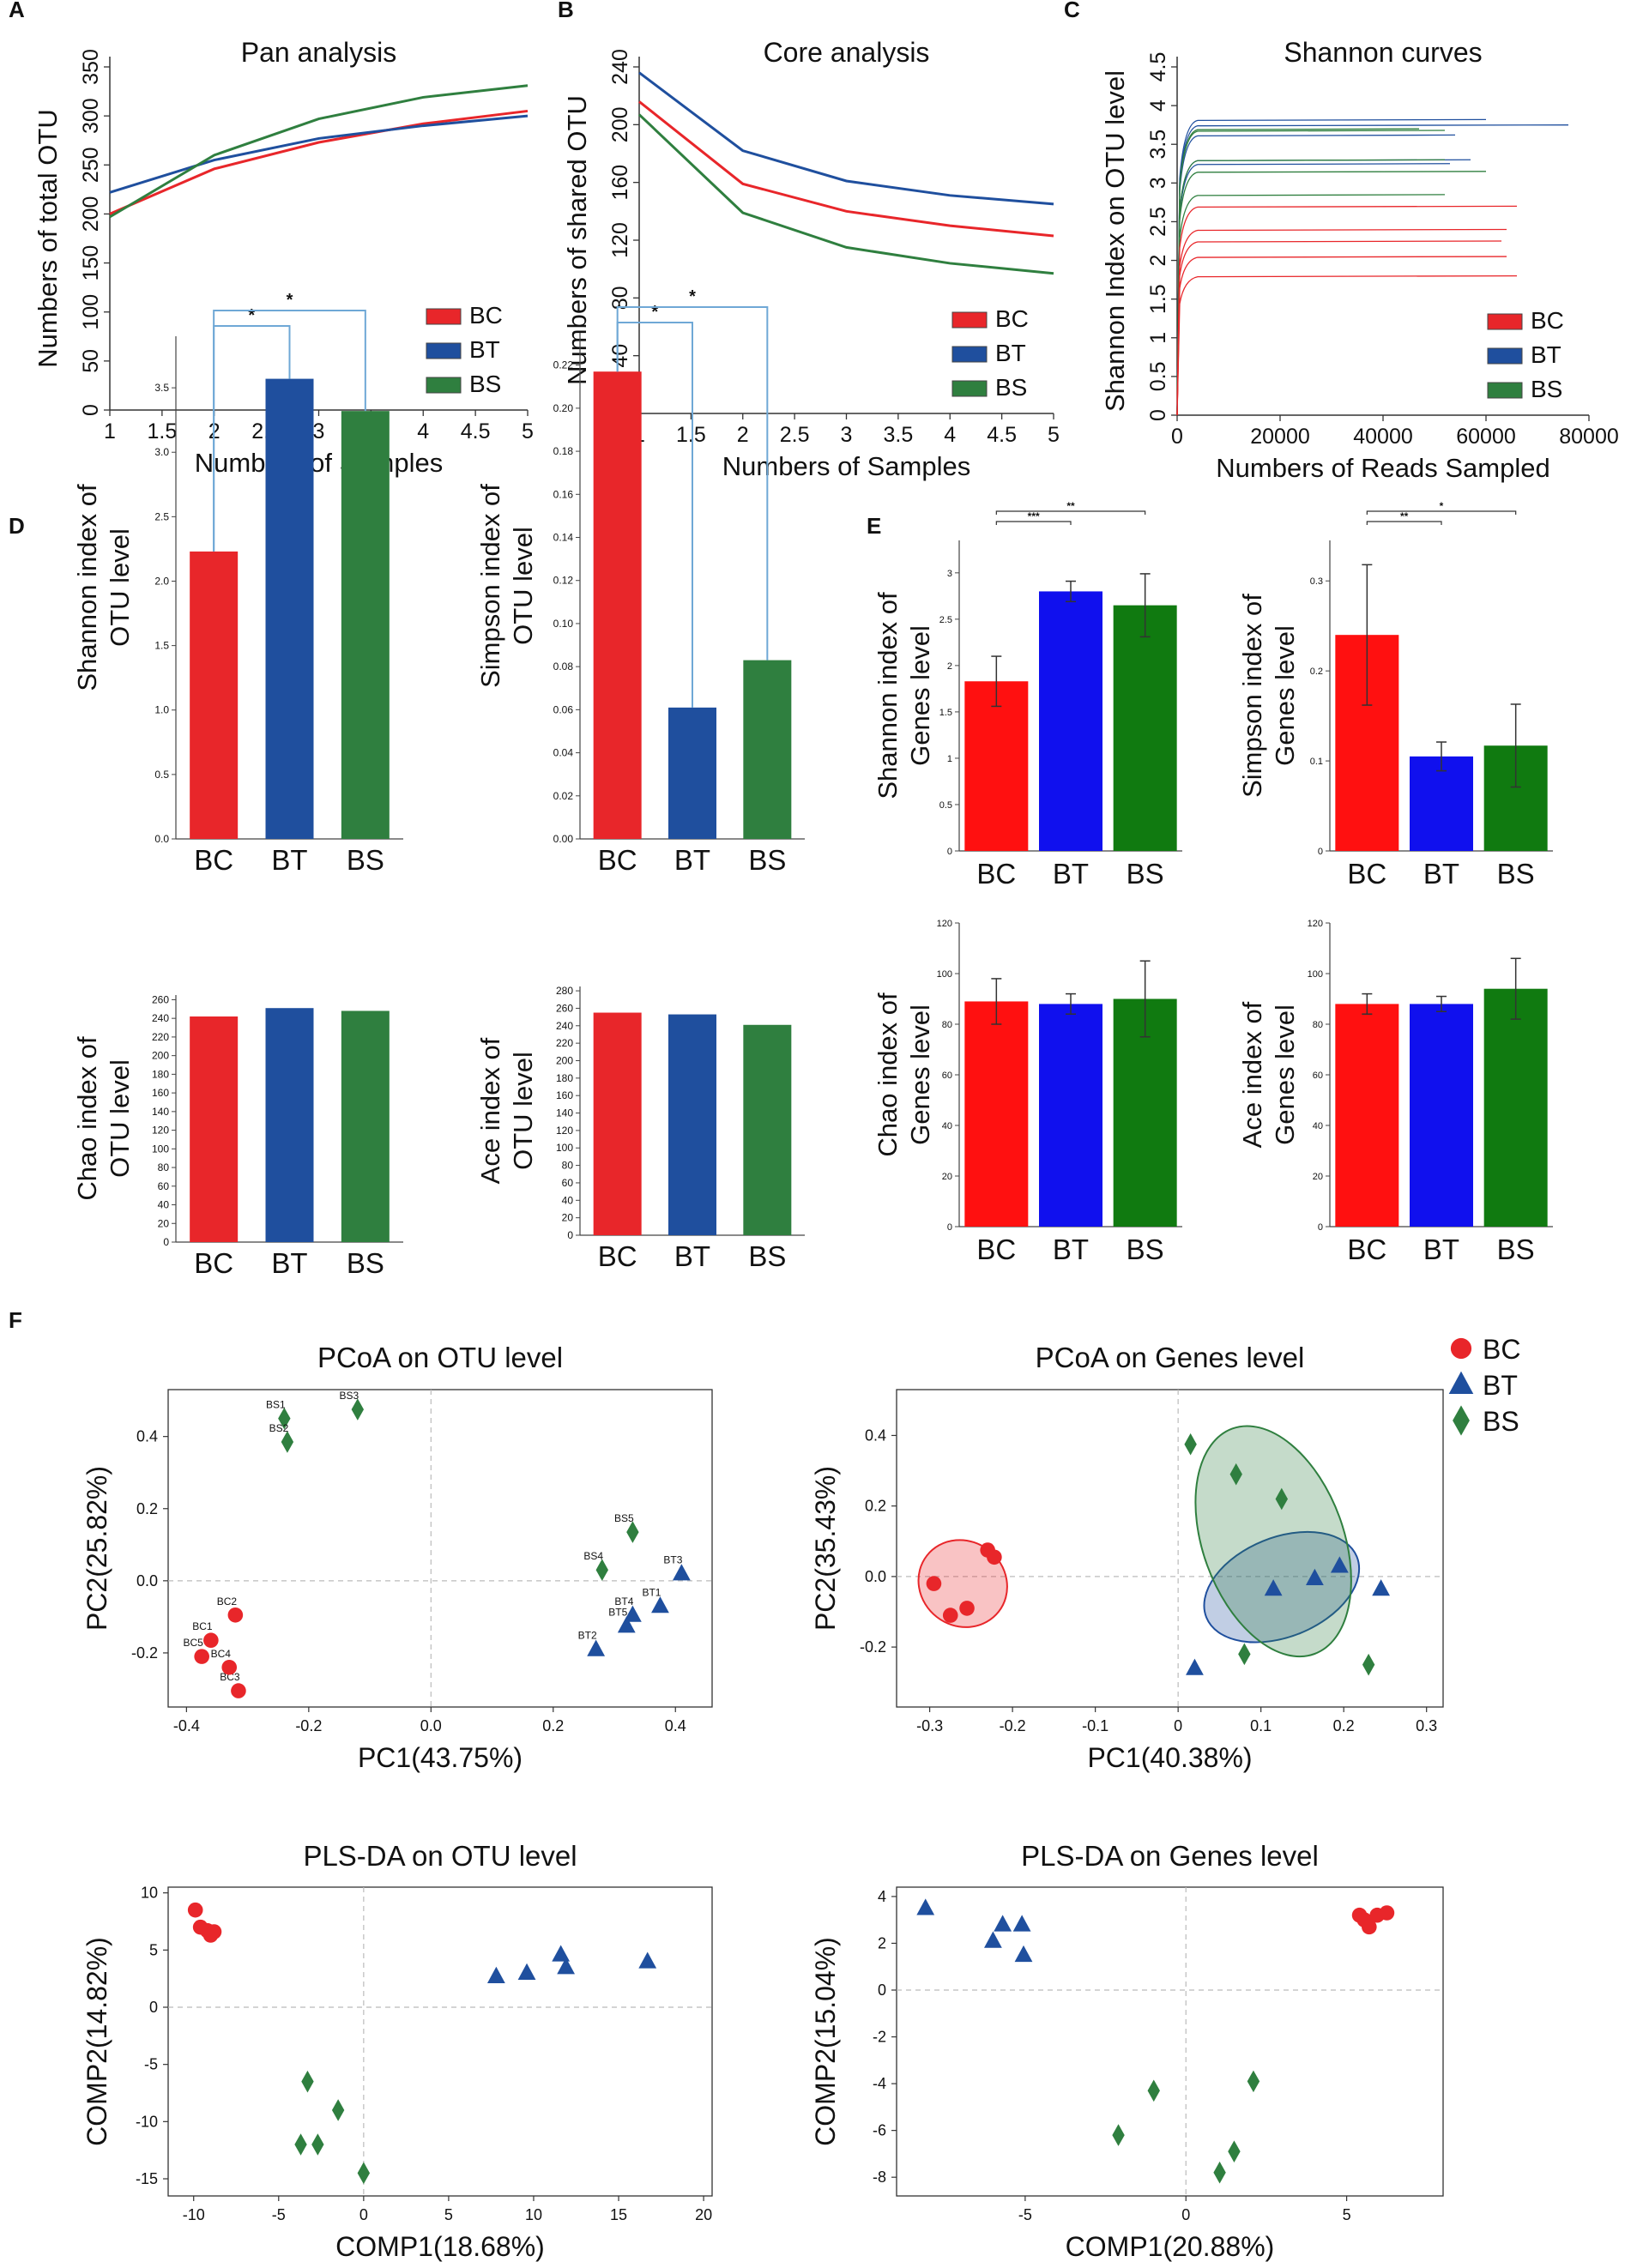 This screenshot has height=2268, width=1631. I want to click on y-tick-label: 3.5, so click(1158, 145).